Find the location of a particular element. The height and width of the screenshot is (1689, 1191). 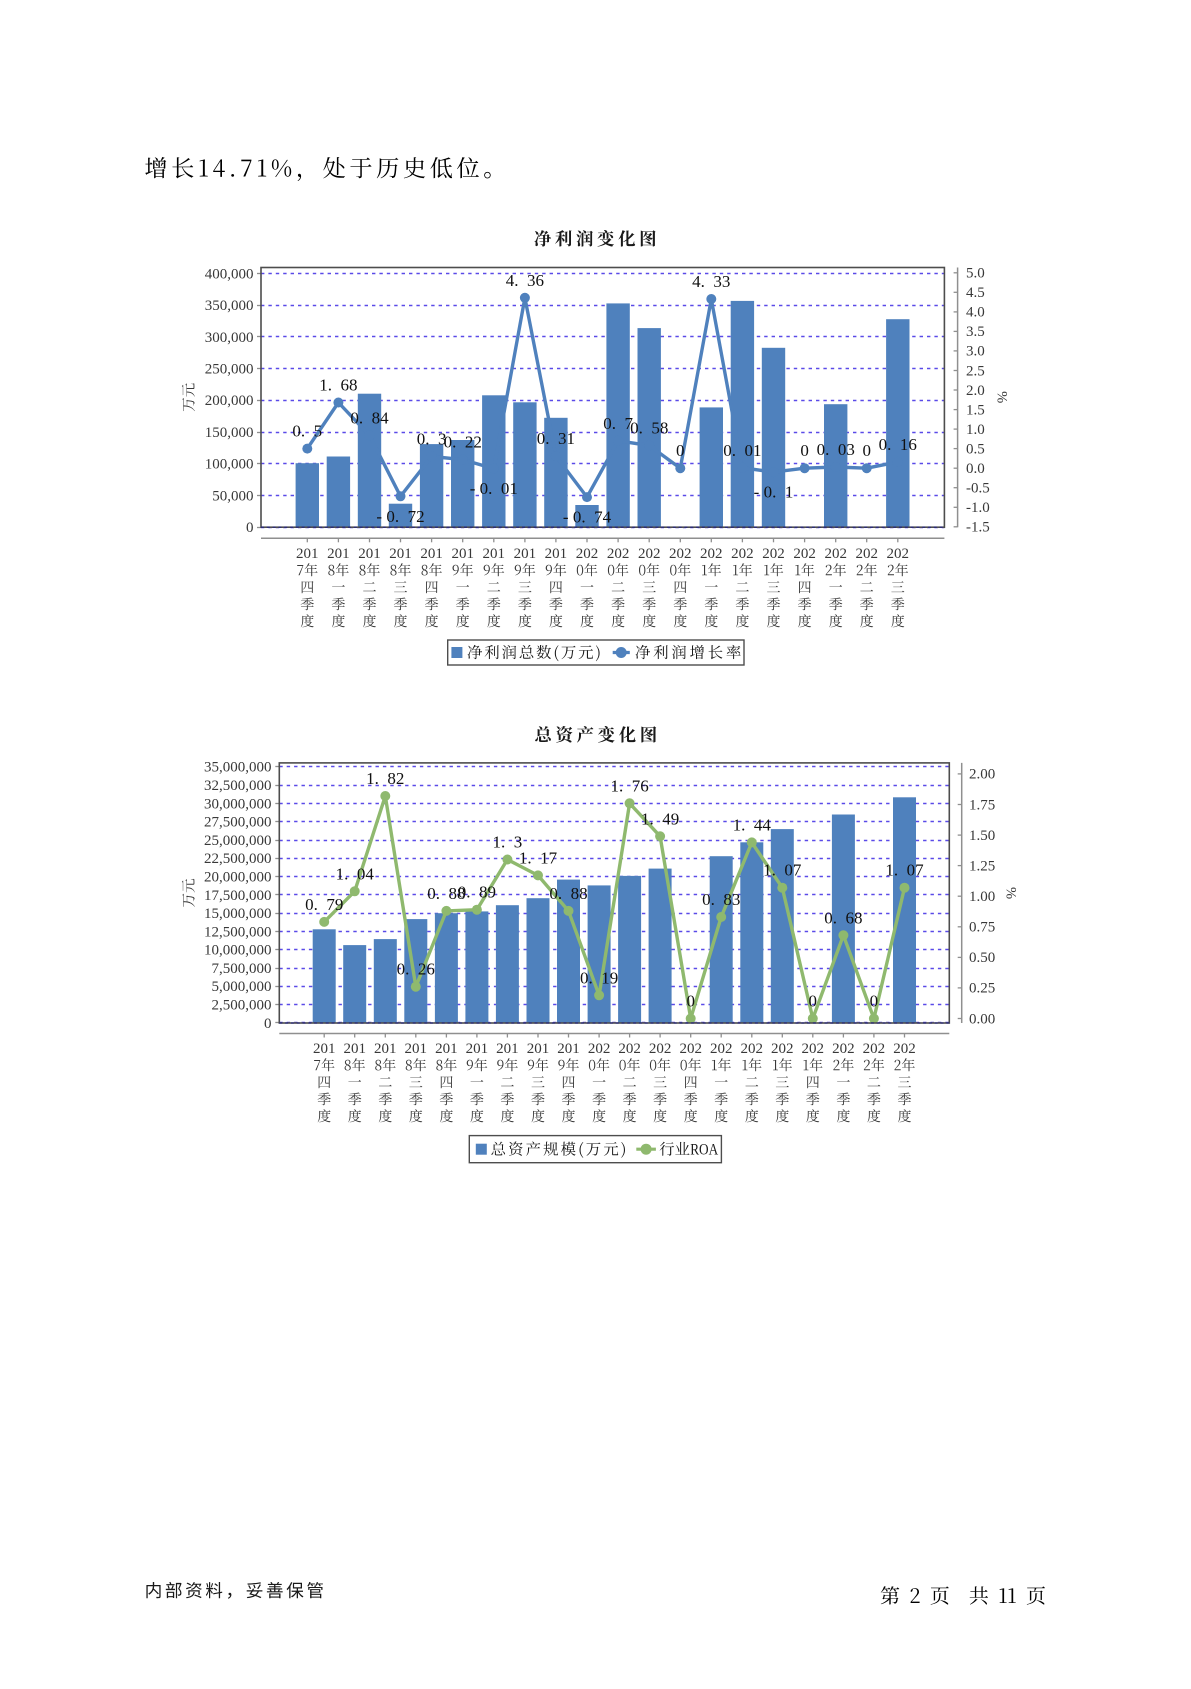

svg-text: 1.00 is located at coordinates (982, 897).